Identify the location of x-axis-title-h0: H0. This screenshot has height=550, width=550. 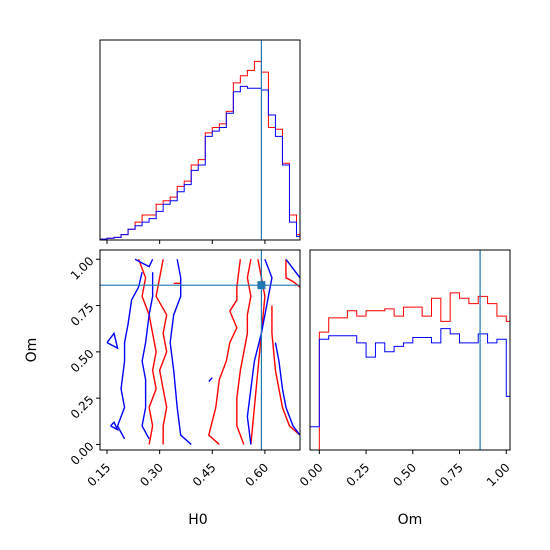
(197, 520).